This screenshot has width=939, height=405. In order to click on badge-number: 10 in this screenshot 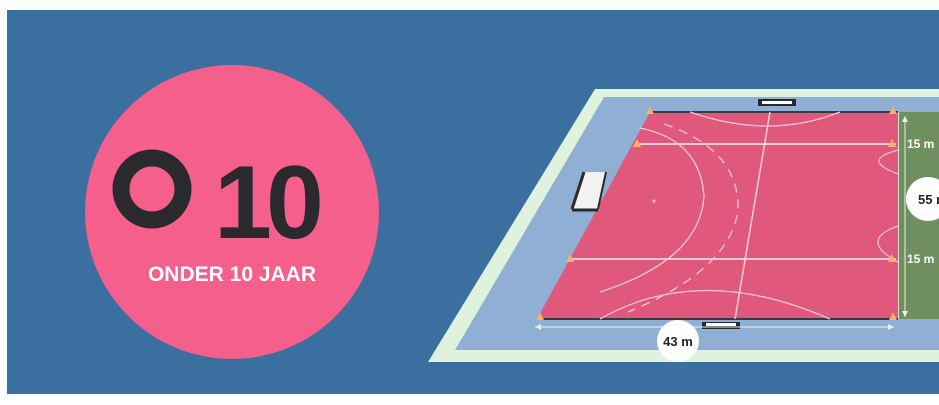, I will do `click(267, 203)`.